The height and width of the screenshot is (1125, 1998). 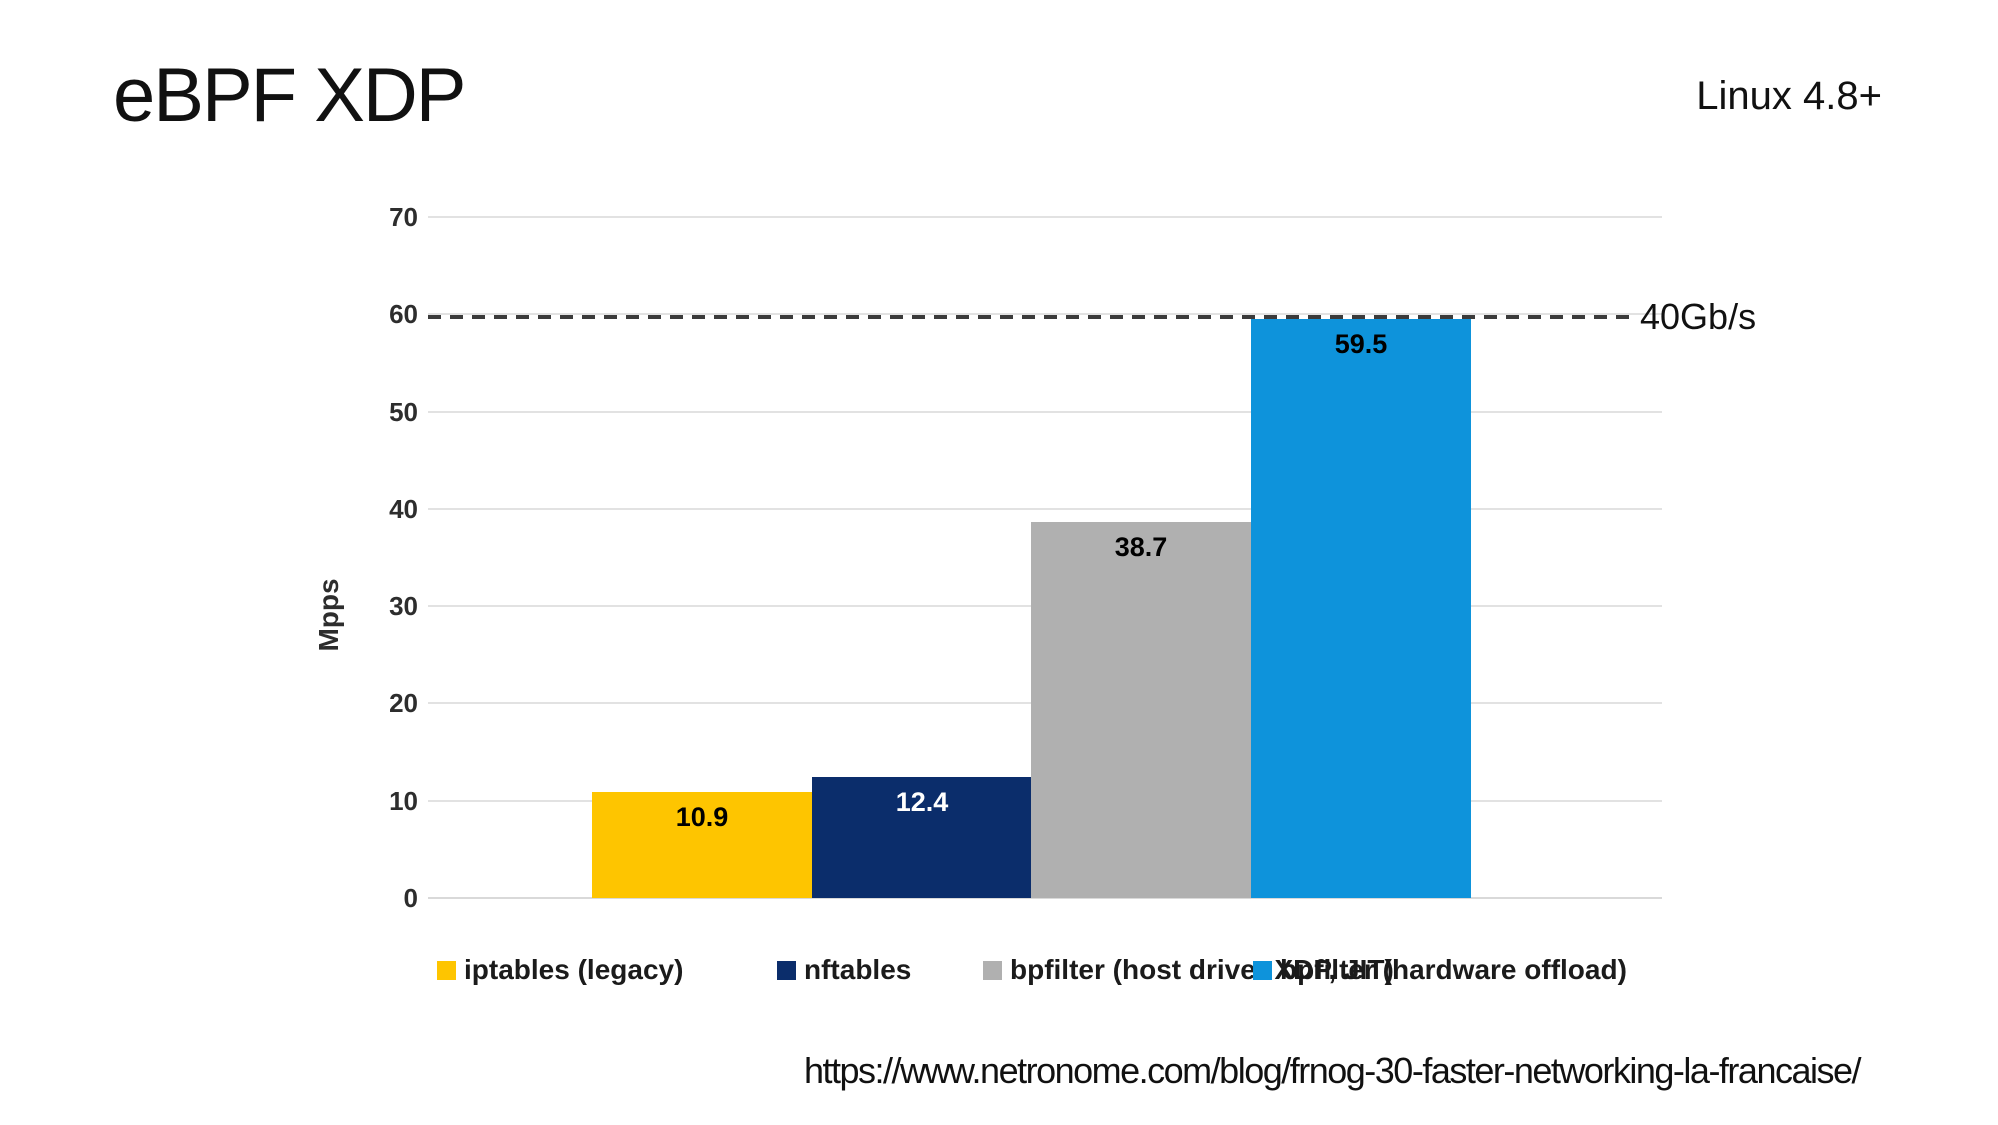 I want to click on legend-label-bpfilter-hardware-offload: bpfilter (hardware offload), so click(x=1453, y=969).